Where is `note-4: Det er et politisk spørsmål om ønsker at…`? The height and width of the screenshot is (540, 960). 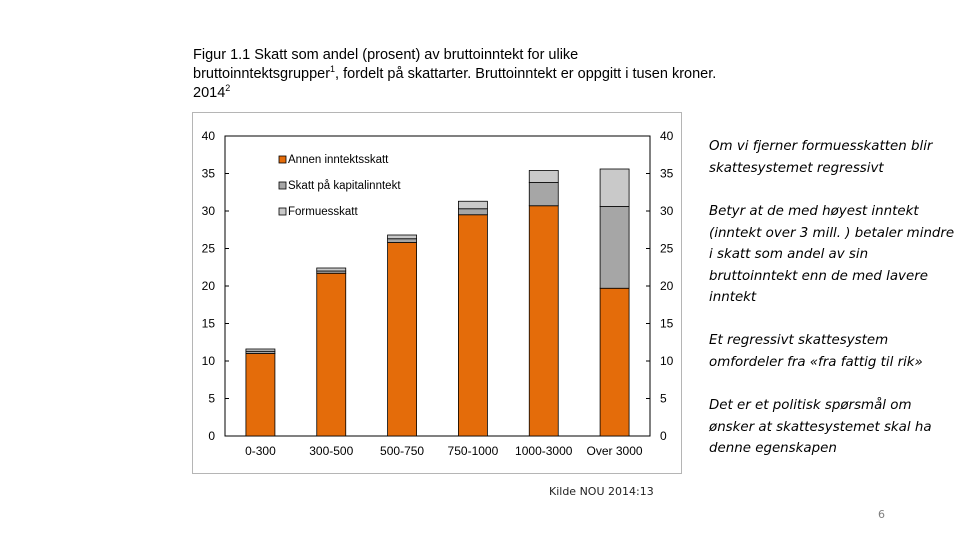 note-4: Det er et politisk spørsmål om ønsker at… is located at coordinates (820, 427).